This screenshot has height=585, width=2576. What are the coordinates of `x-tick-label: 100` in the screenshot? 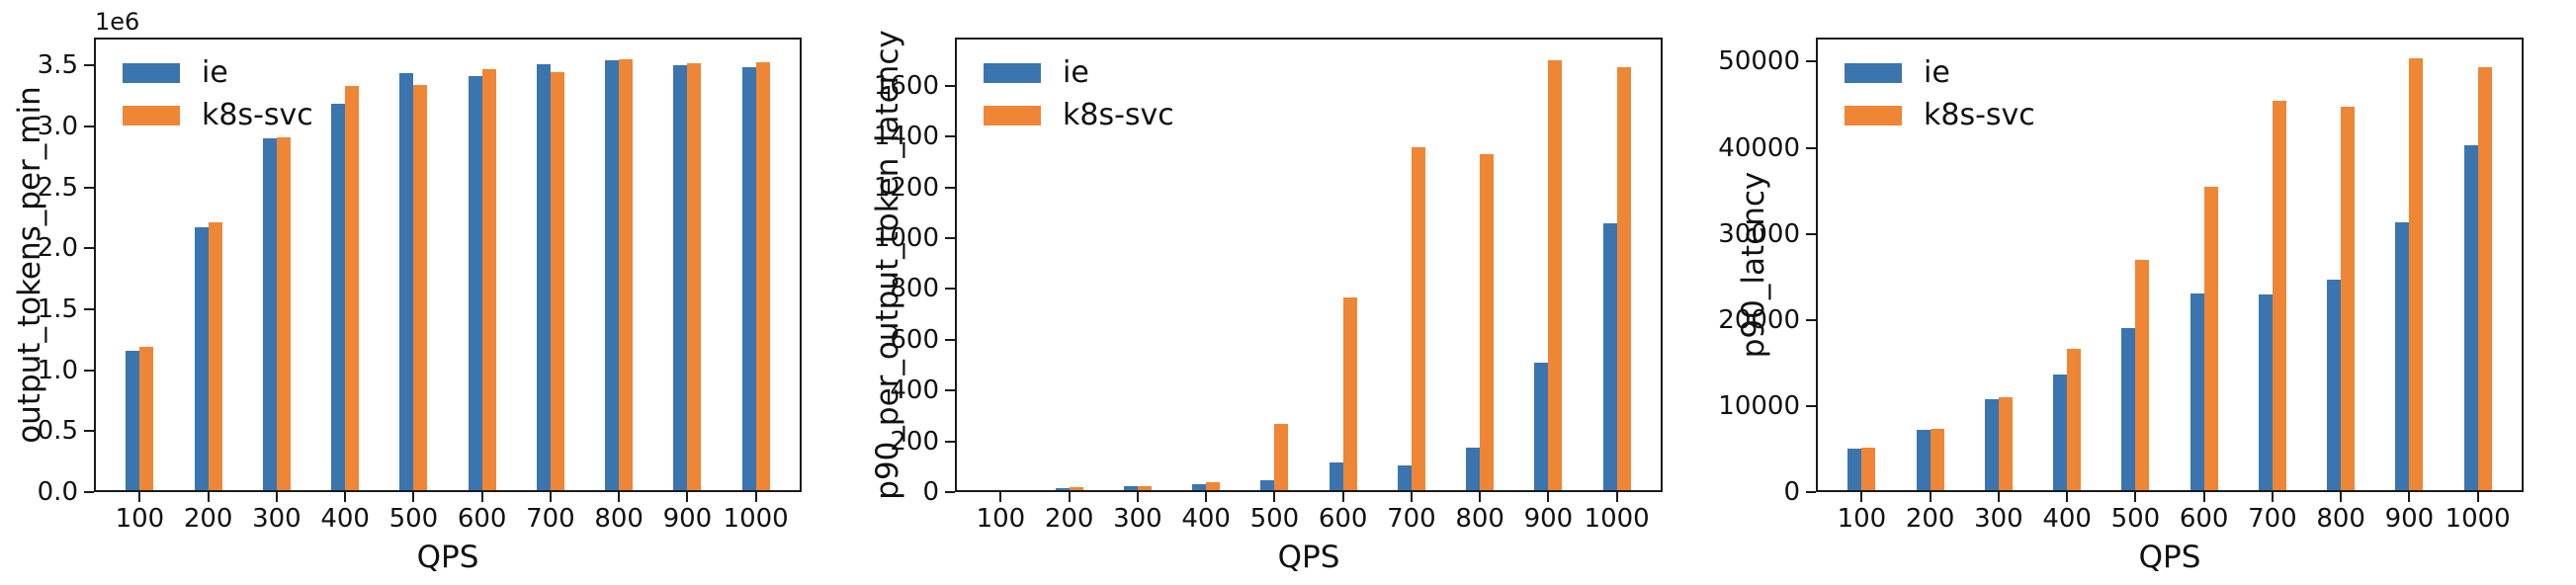 It's located at (1862, 519).